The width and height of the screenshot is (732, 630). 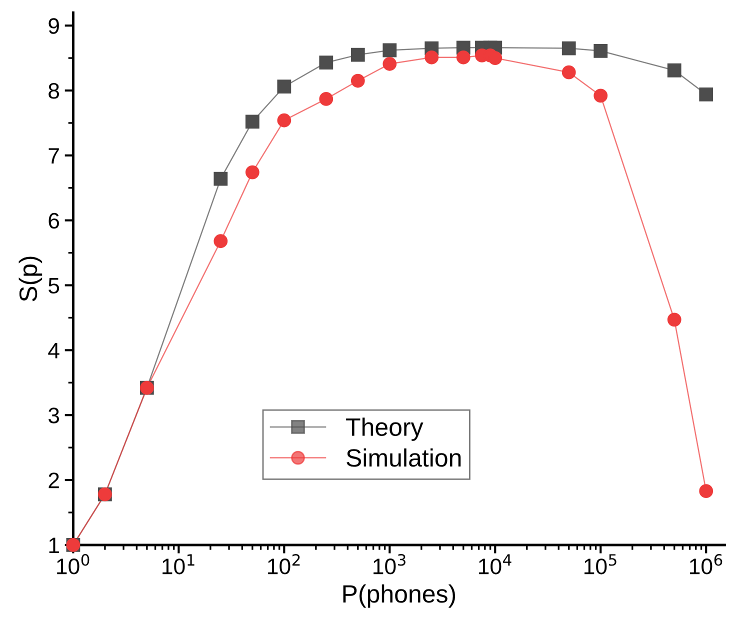 I want to click on y-tick-label: 6, so click(x=54, y=220).